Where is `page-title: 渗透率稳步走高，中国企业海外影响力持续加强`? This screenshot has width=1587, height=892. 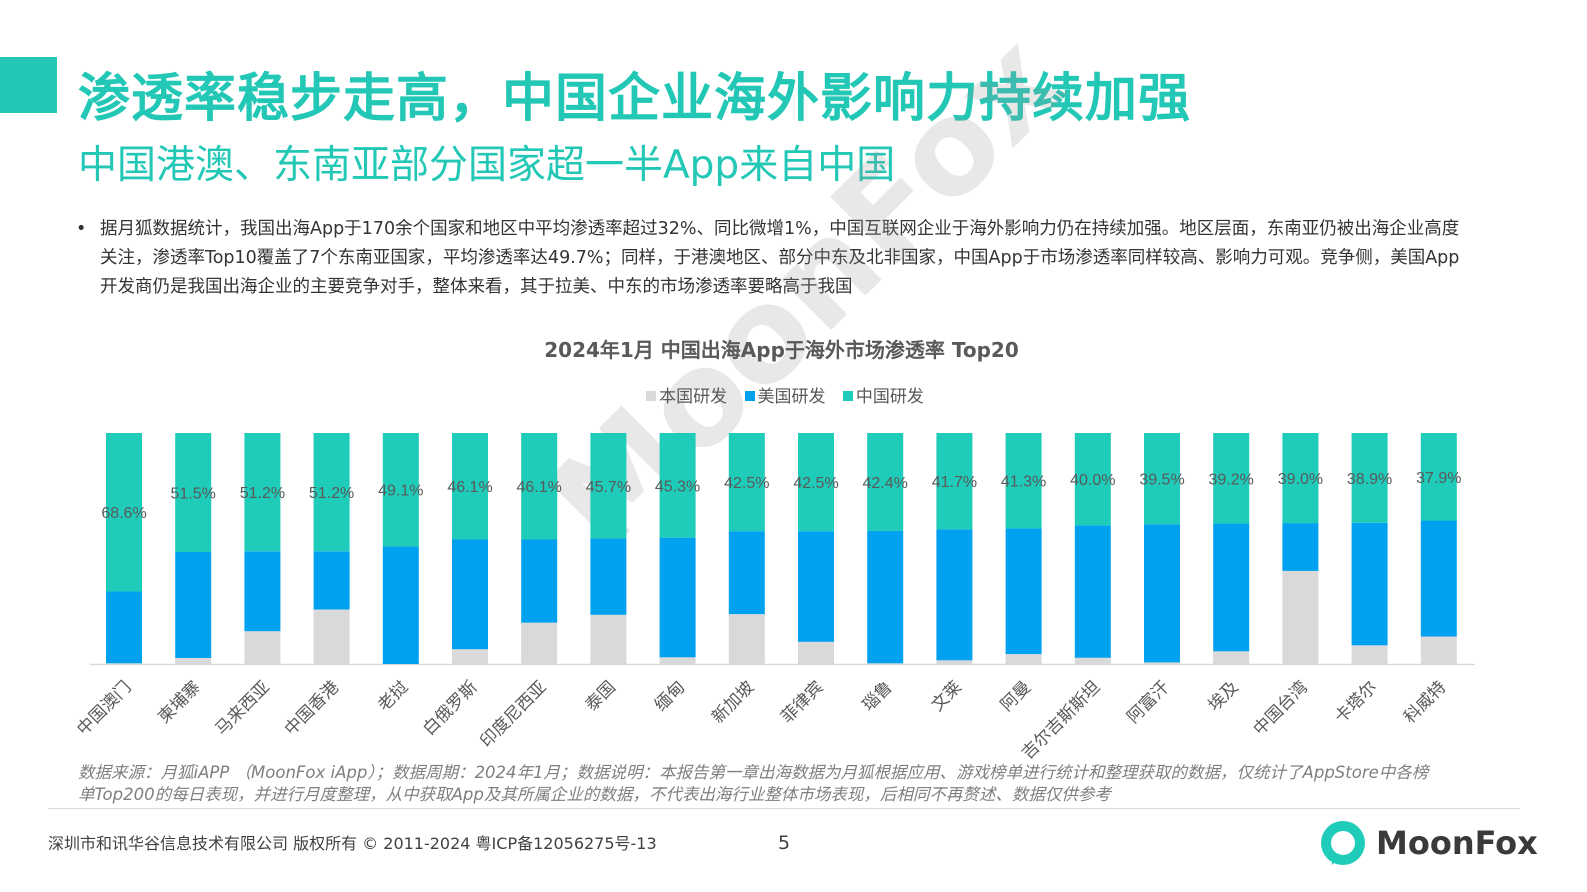 page-title: 渗透率稳步走高，中国企业海外影响力持续加强 is located at coordinates (635, 99).